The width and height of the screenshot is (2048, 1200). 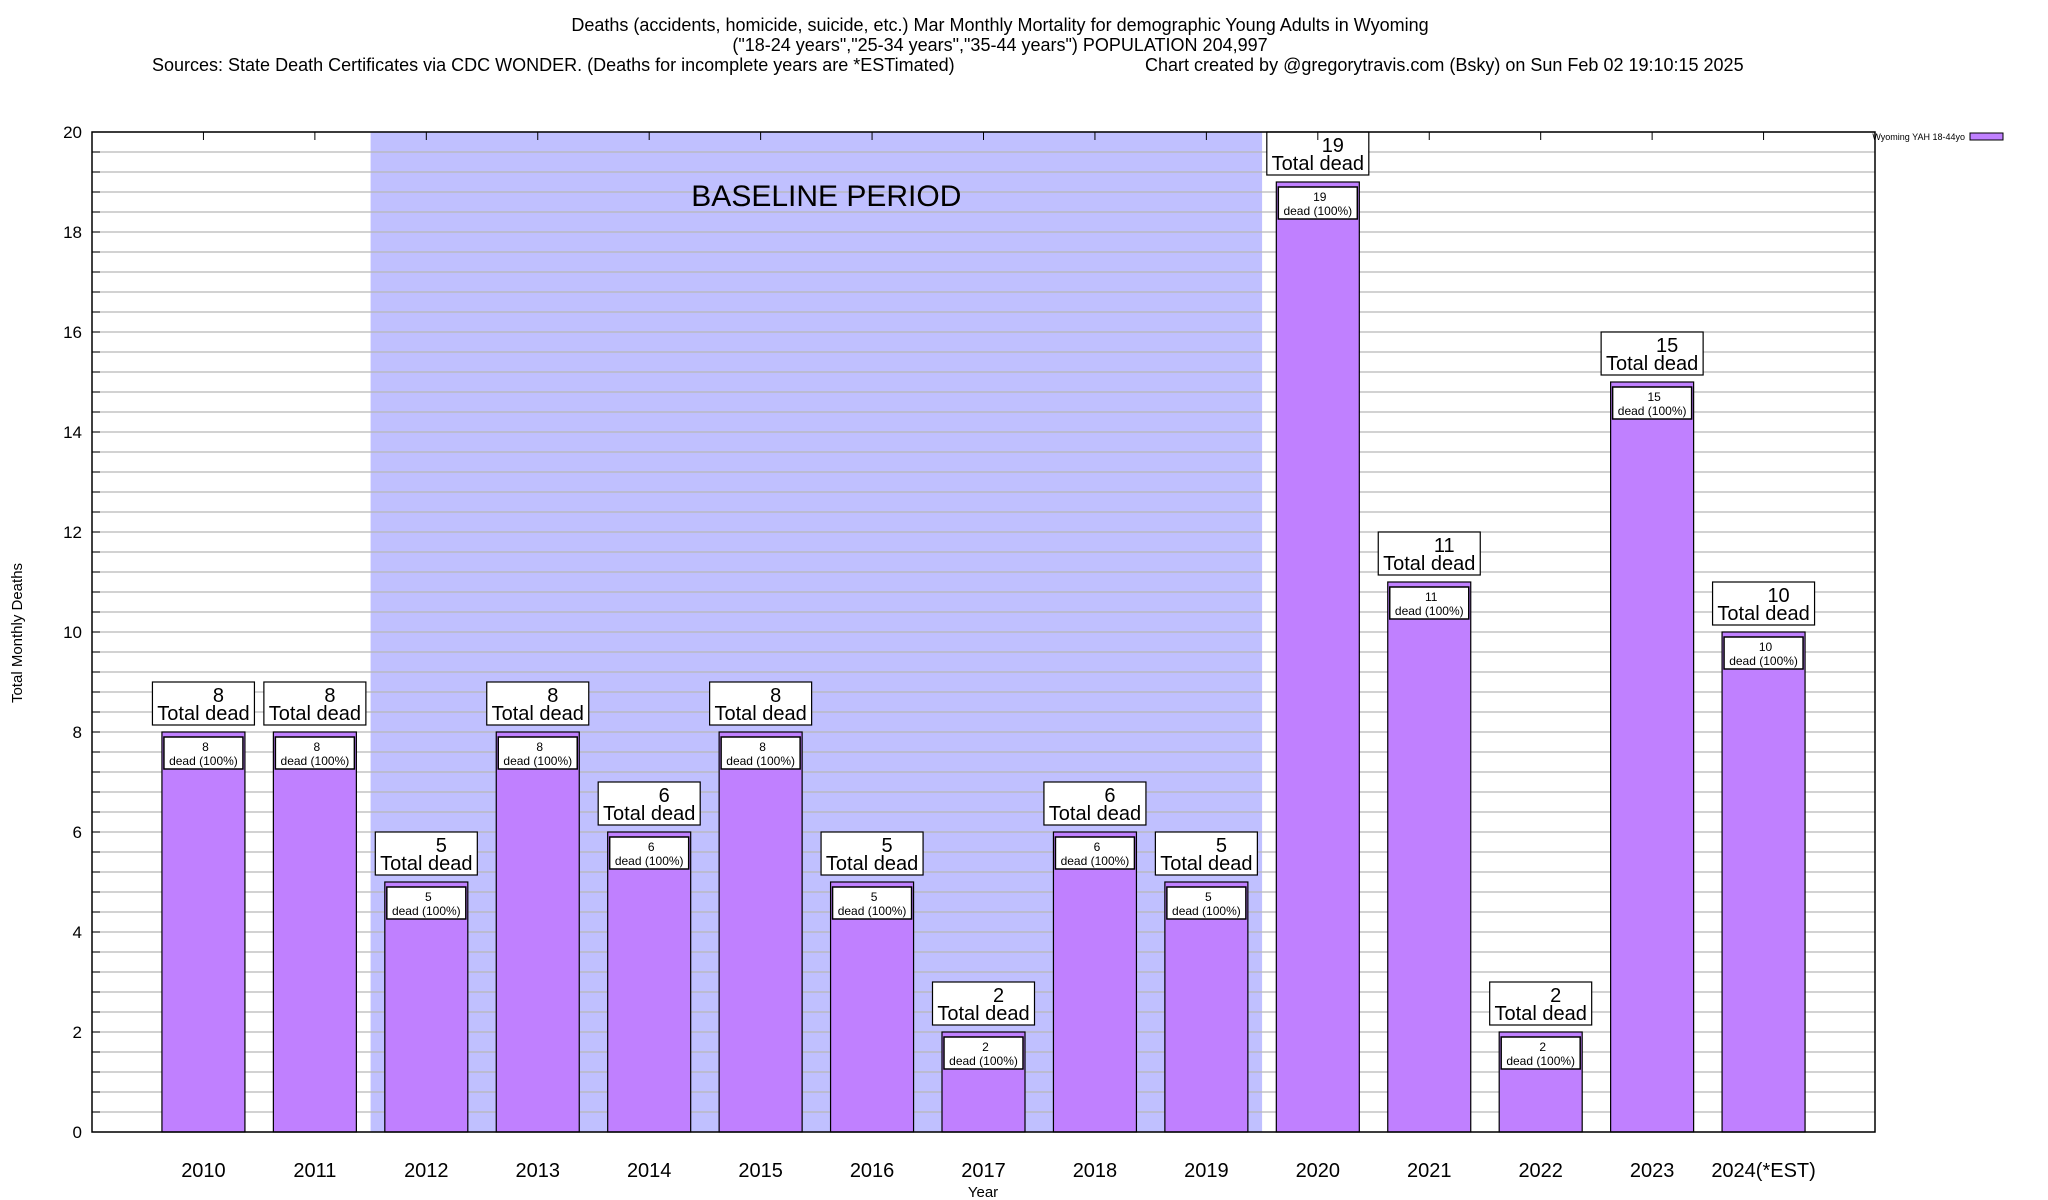 What do you see at coordinates (314, 1171) in the screenshot?
I see `x-tick-label: 2011` at bounding box center [314, 1171].